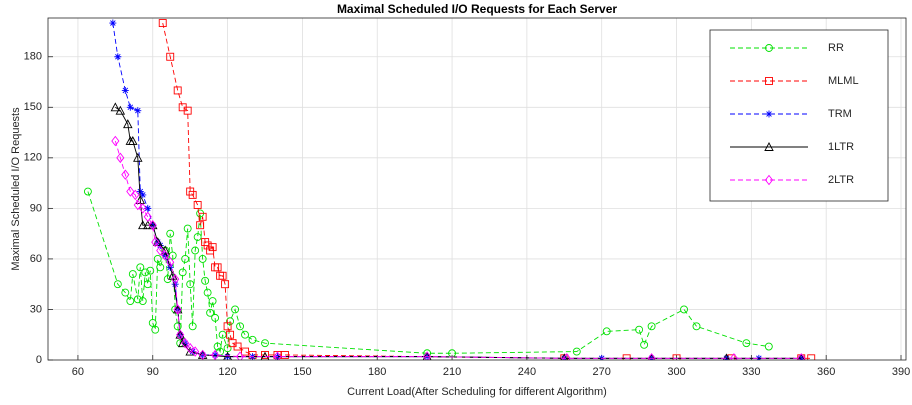 This screenshot has width=912, height=405. I want to click on x-tick-label: 300, so click(676, 372).